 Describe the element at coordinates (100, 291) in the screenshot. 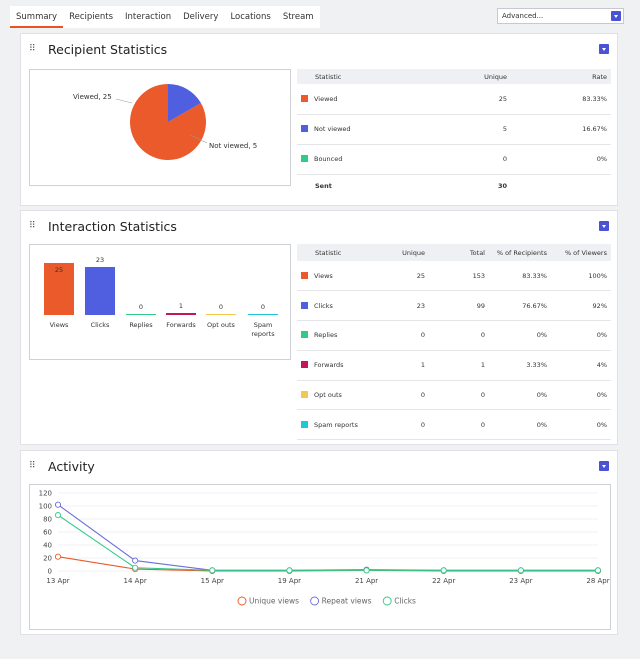

I see `bar-clicks` at that location.